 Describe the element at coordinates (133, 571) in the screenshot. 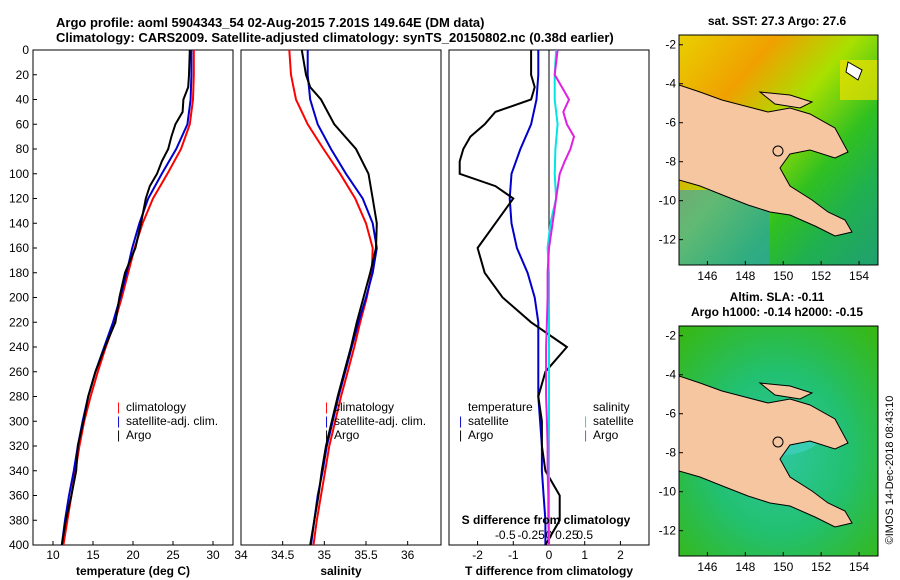

I see `temperature-xlabel: temperature (deg C)` at that location.